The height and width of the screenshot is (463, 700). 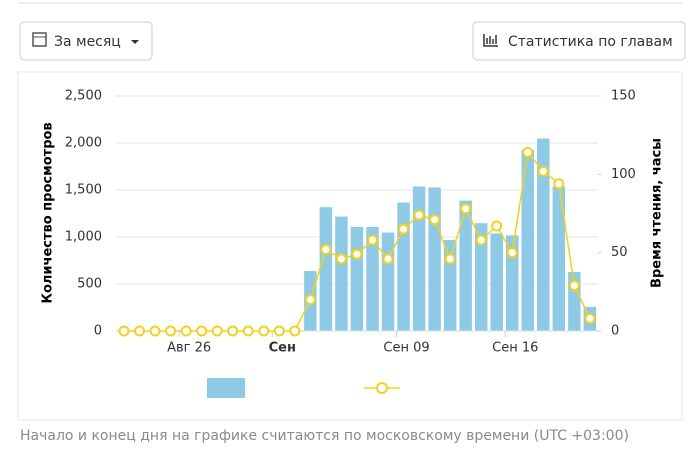 I want to click on chapters-label: Статистика по главам, so click(x=590, y=42).